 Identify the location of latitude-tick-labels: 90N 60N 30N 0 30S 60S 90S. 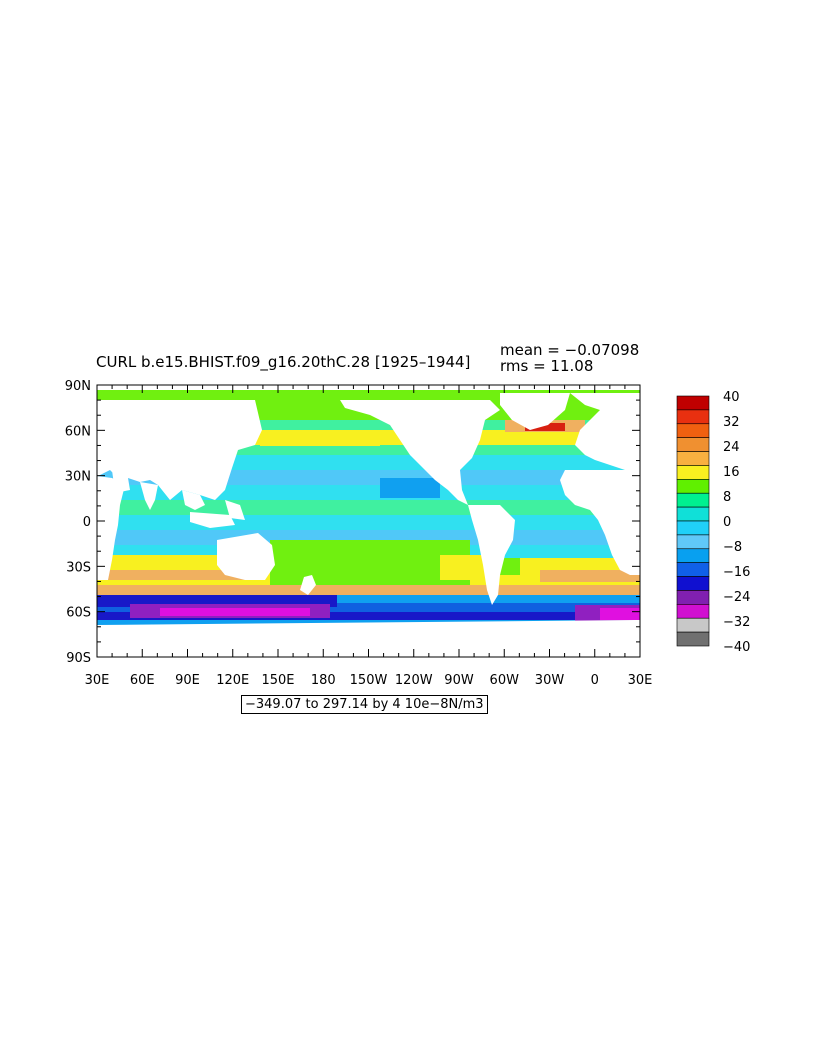
(78, 522).